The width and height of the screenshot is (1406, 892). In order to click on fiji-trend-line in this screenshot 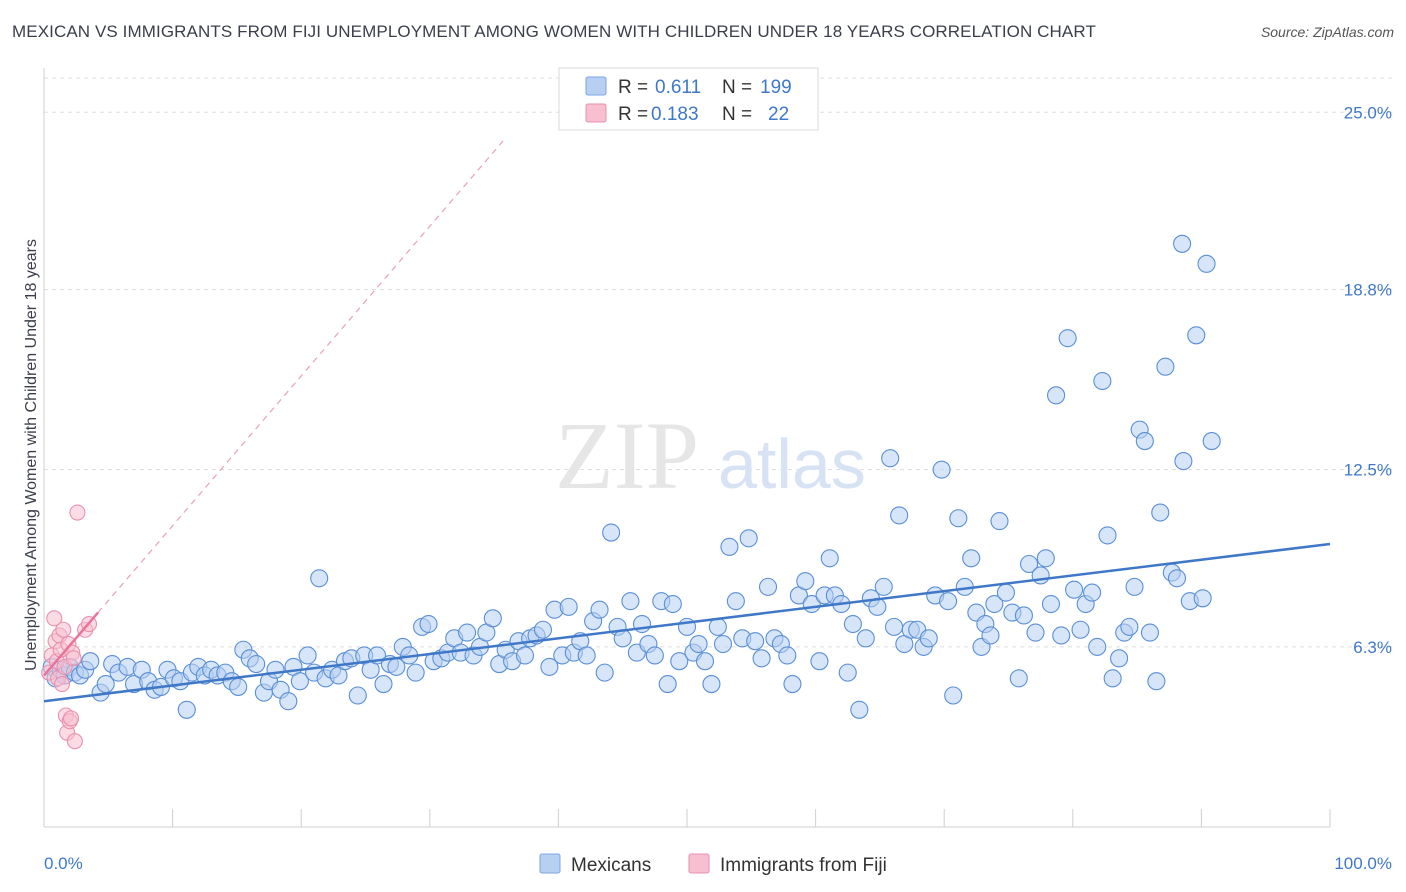, I will do `click(71, 644)`.